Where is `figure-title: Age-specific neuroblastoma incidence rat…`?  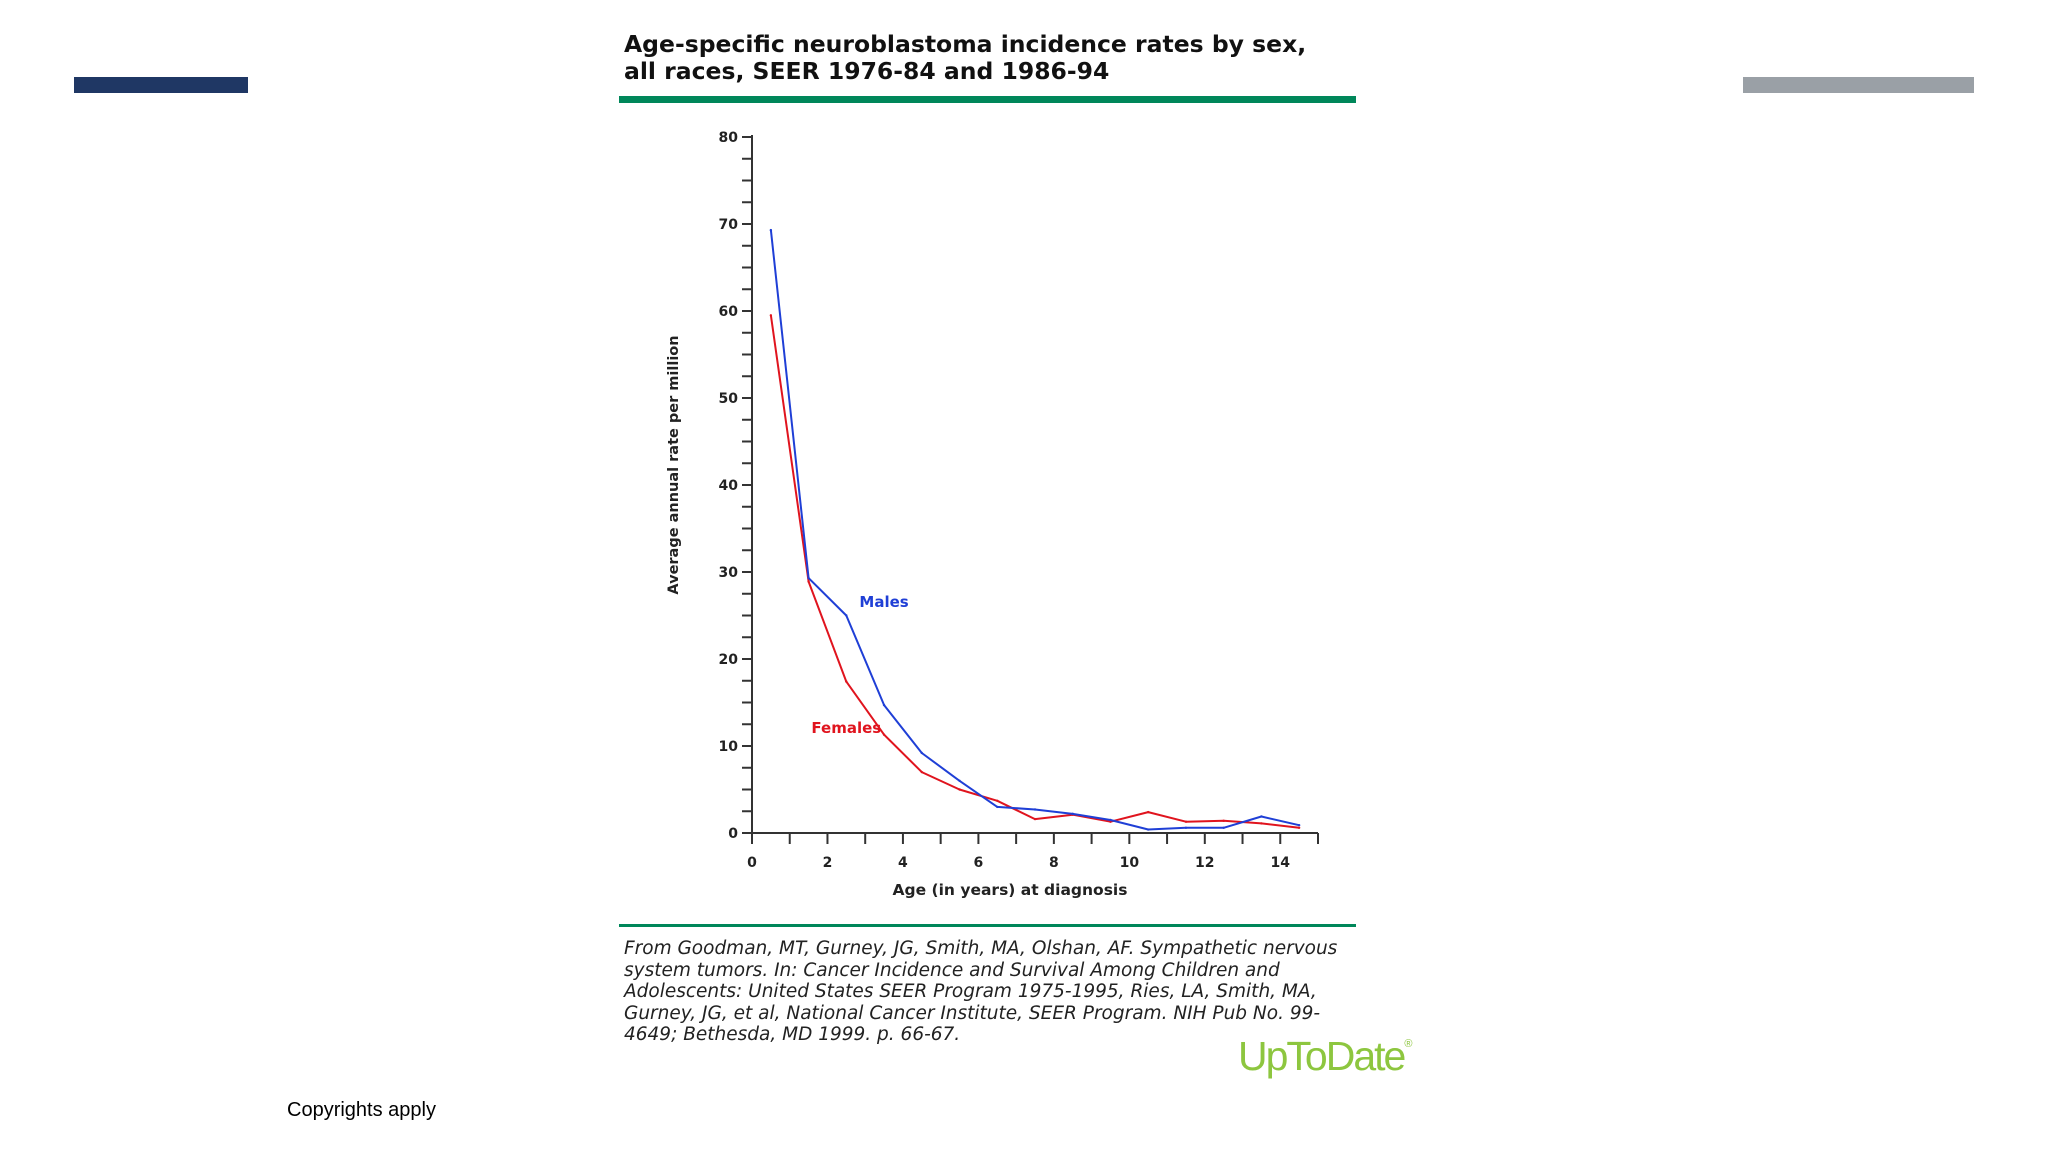
figure-title: Age-specific neuroblastoma incidence rat… is located at coordinates (965, 57).